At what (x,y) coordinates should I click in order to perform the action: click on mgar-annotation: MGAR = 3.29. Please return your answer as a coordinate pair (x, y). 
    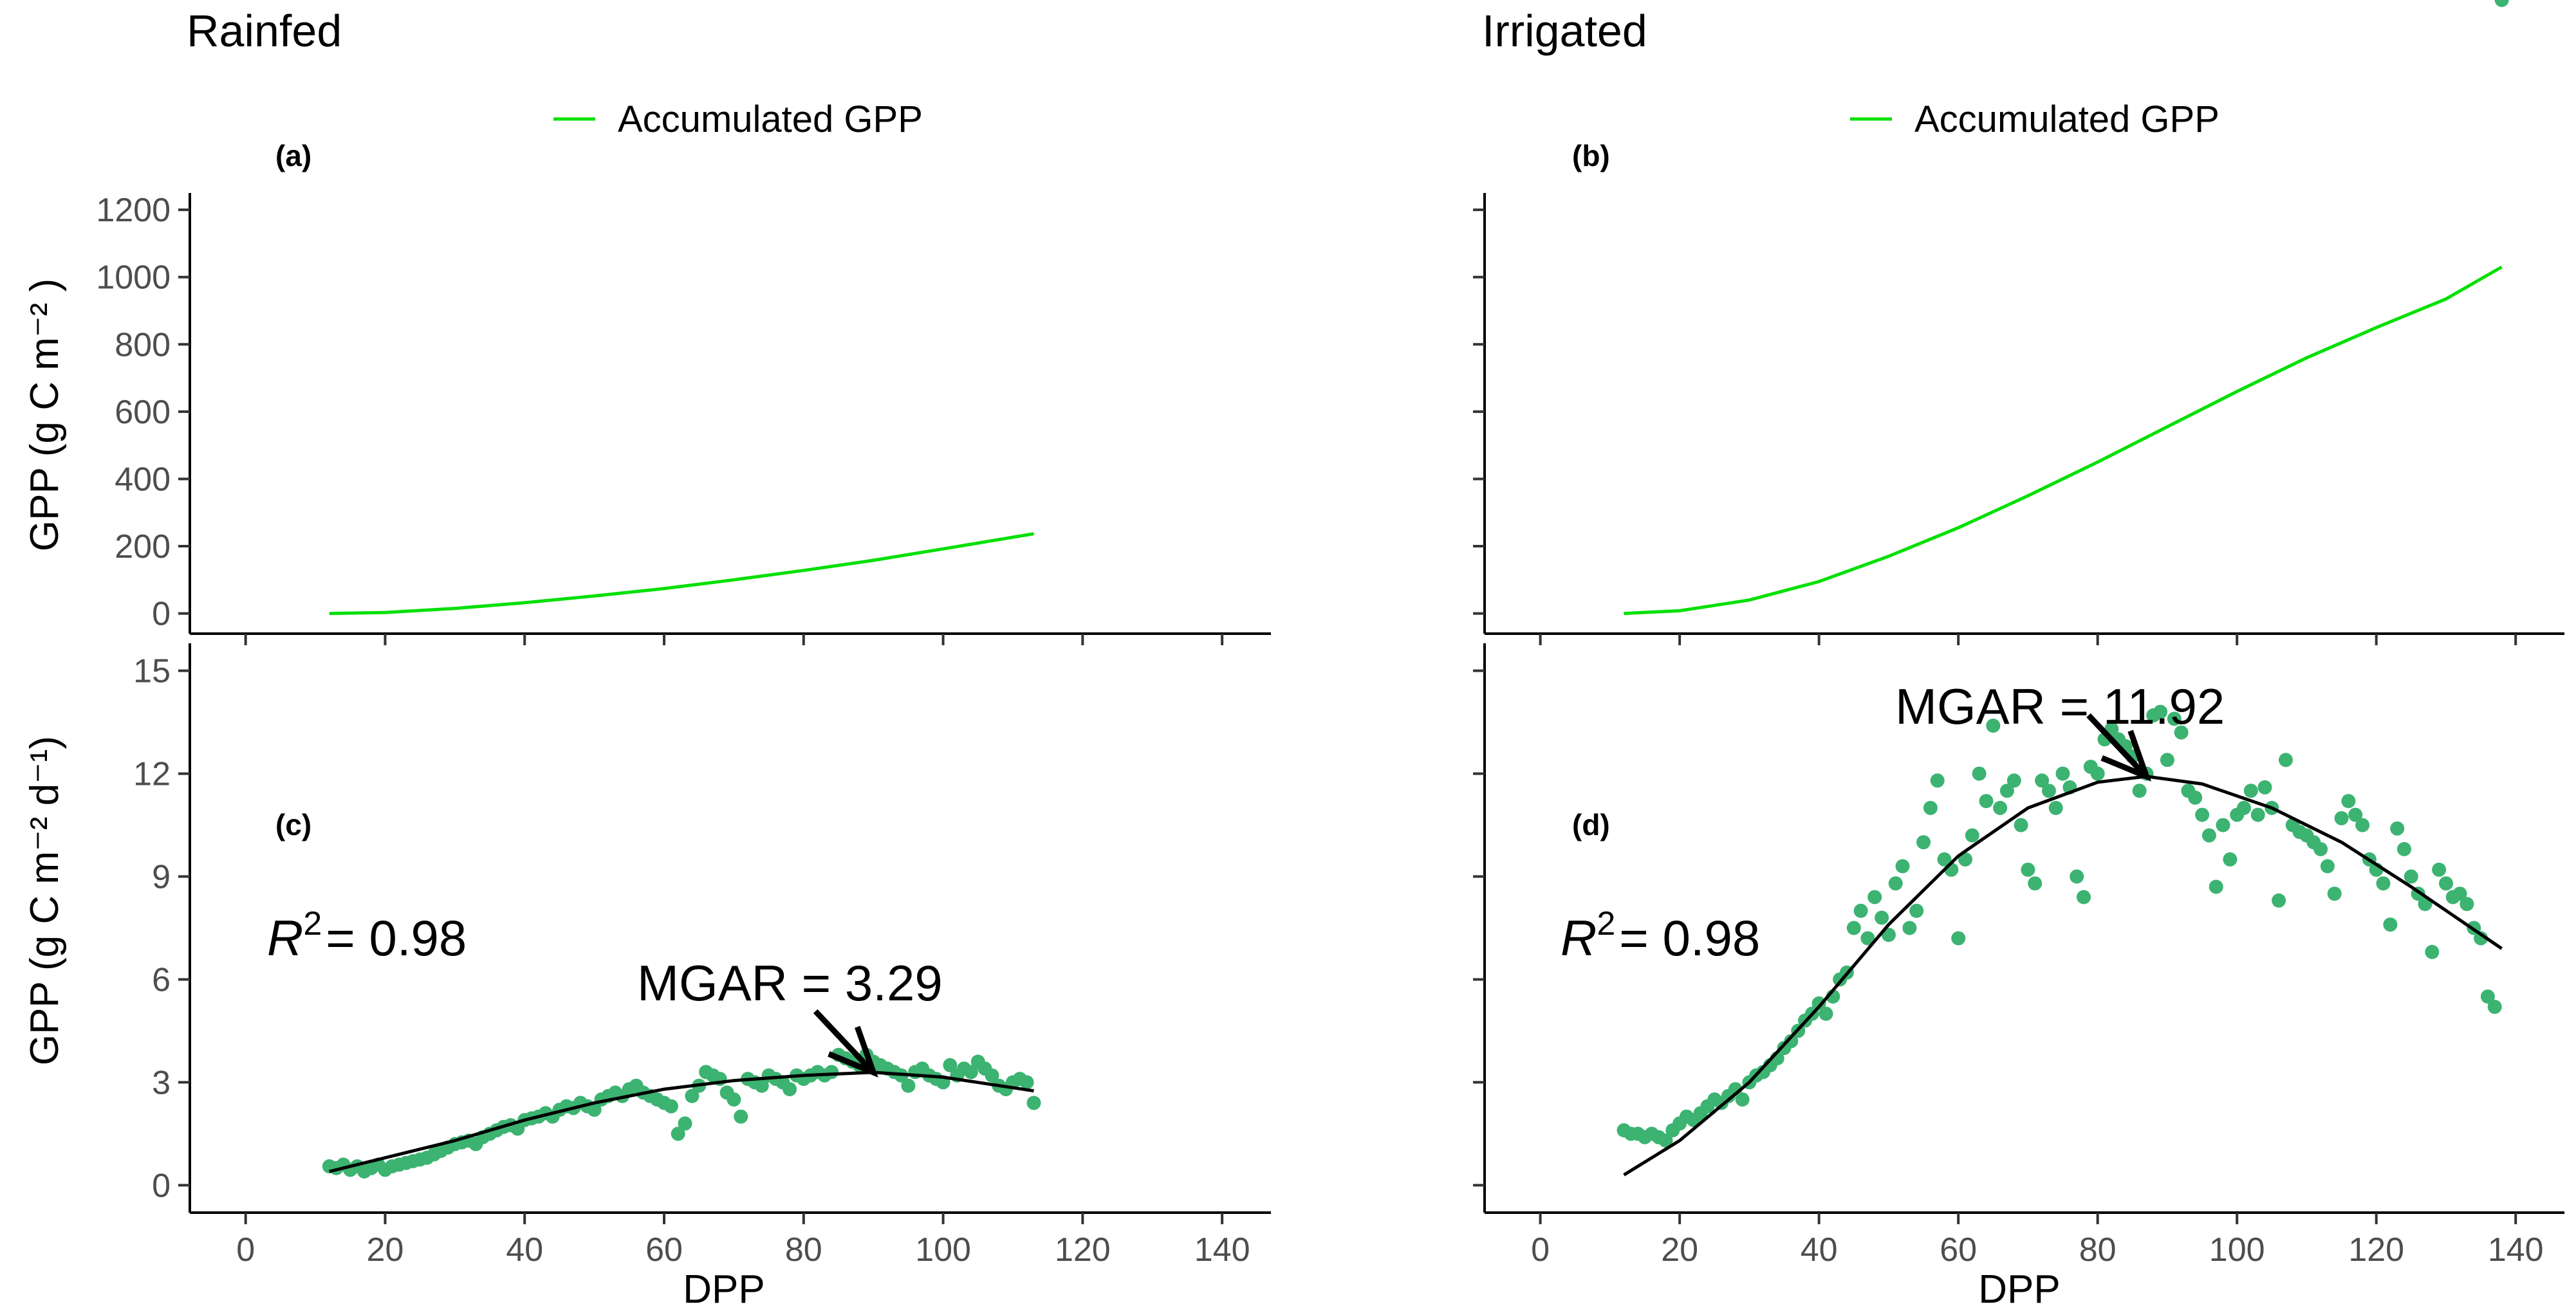
    Looking at the image, I should click on (790, 983).